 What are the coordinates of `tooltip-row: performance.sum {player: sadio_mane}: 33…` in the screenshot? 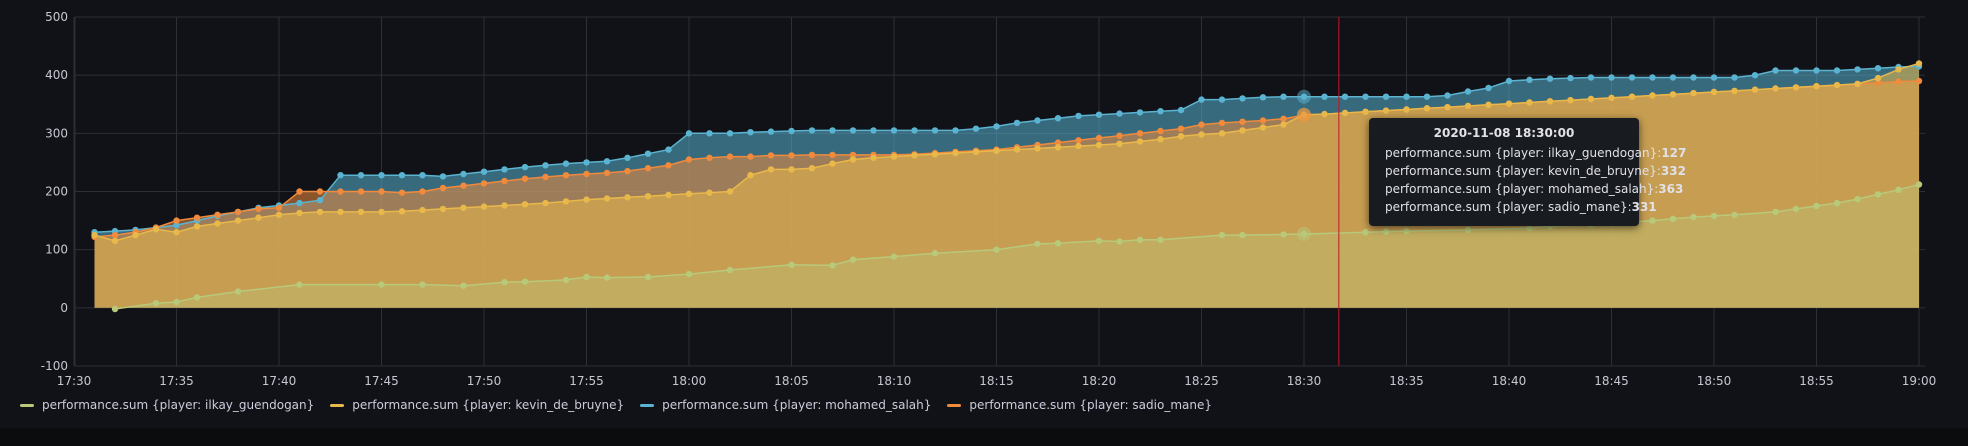 It's located at (1513, 207).